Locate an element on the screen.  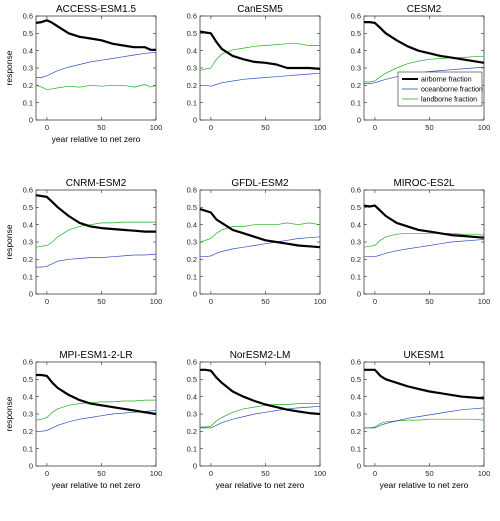
panel-title: CNRM-ESM2 is located at coordinates (96, 183).